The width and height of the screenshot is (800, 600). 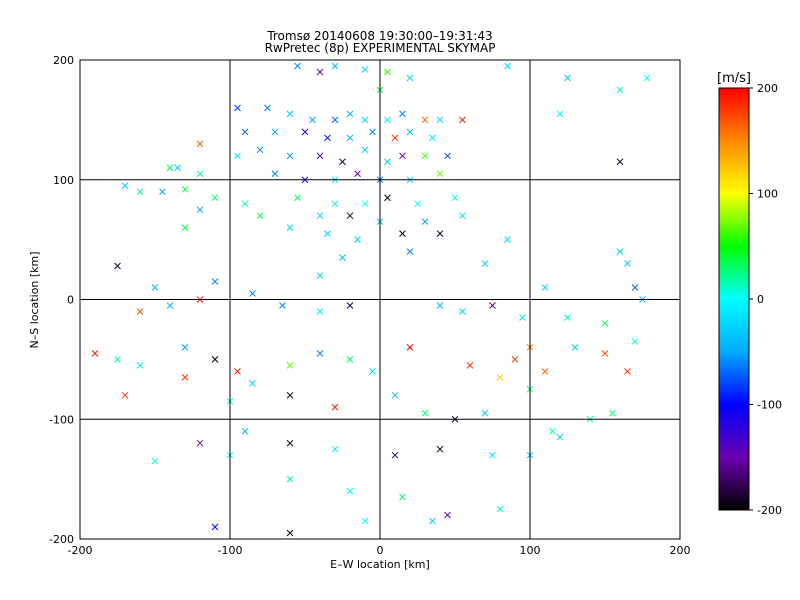 I want to click on x-tick-label: 100, so click(x=530, y=550).